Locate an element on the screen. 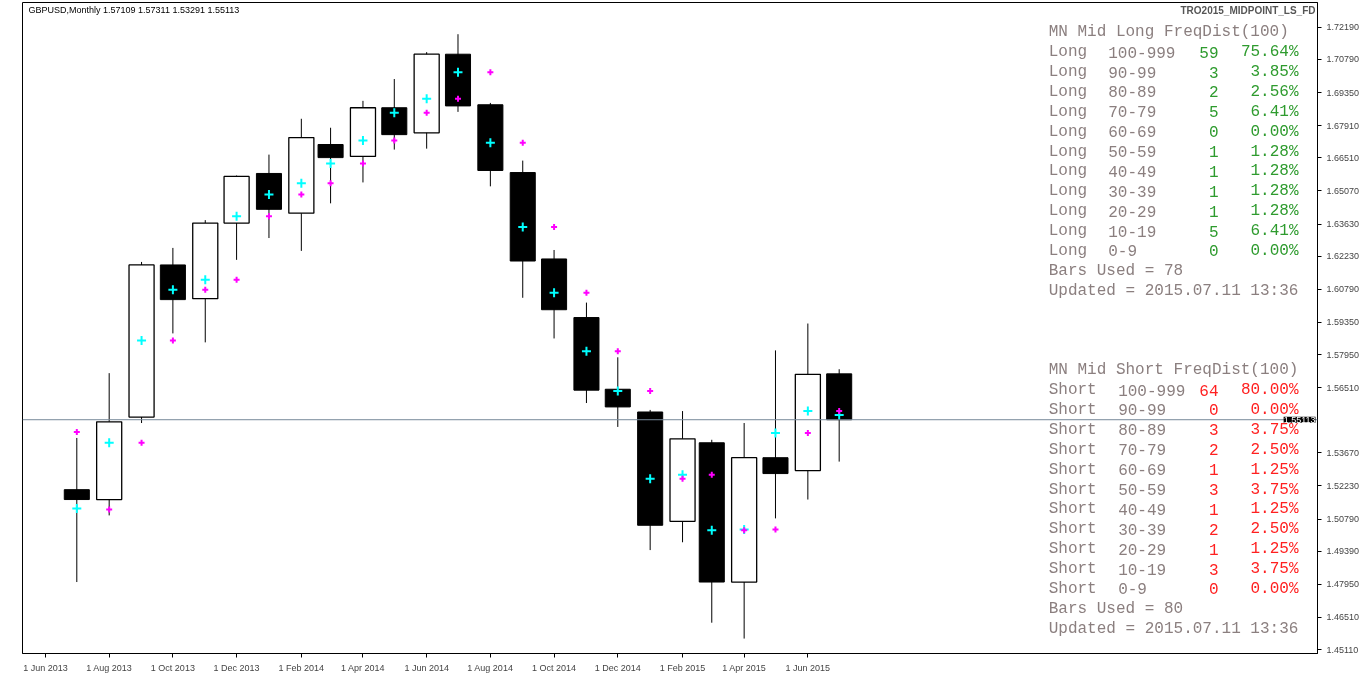 This screenshot has height=675, width=1362. y-tick-label: 1.65070 is located at coordinates (1343, 190).